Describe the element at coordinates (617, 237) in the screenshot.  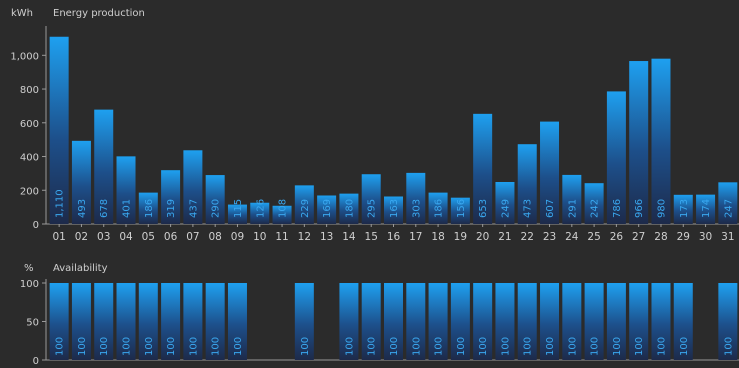
I see `energy-x-tick-label: 26` at that location.